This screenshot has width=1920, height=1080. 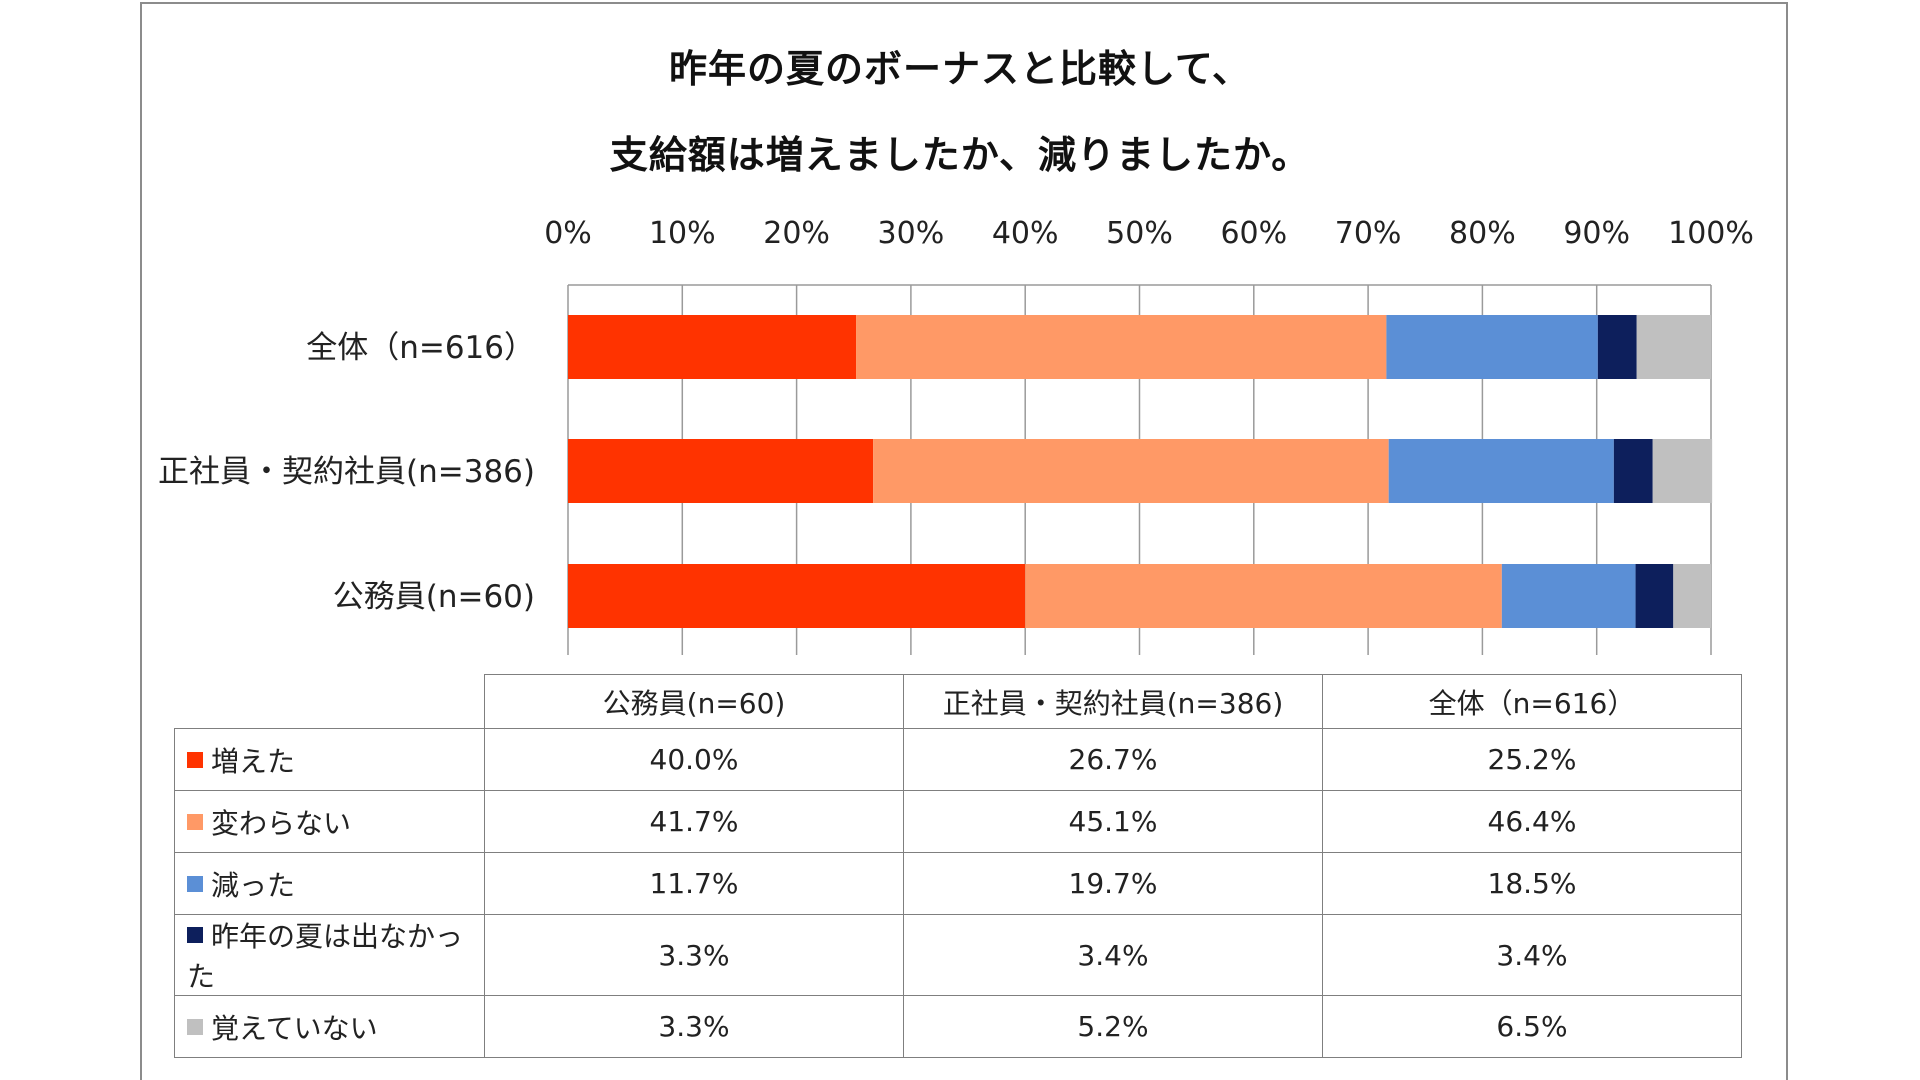 What do you see at coordinates (420, 348) in the screenshot?
I see `category-label: 全体（n=616）` at bounding box center [420, 348].